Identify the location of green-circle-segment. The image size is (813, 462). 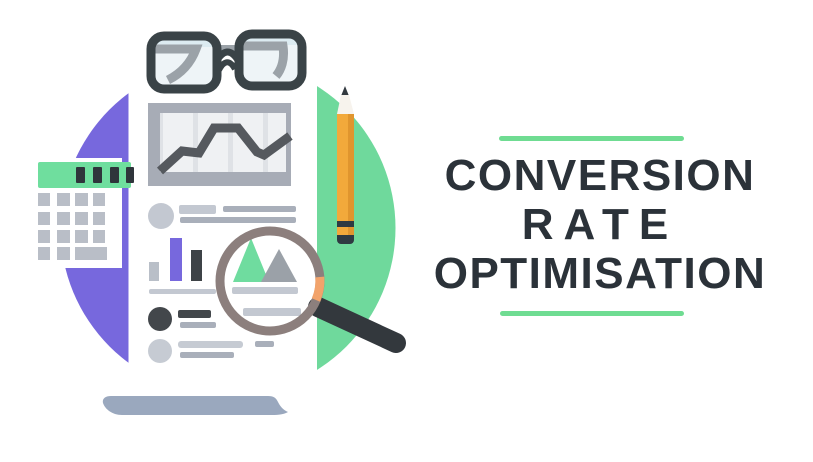
(356, 228).